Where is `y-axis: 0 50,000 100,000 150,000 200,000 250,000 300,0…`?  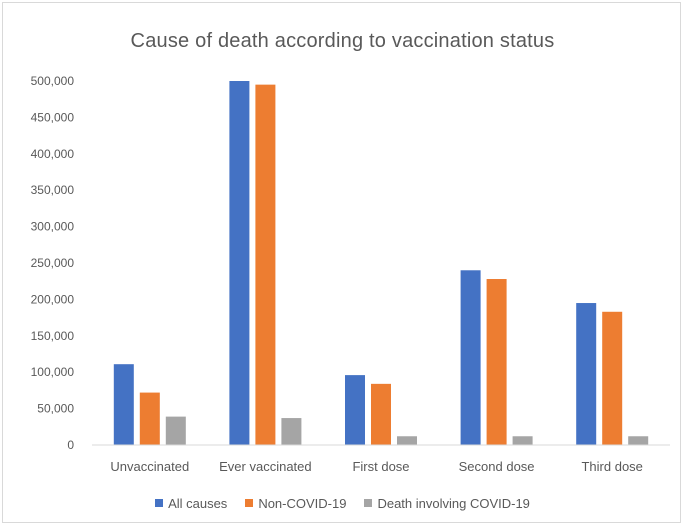
y-axis: 0 50,000 100,000 150,000 200,000 250,000 300,0… is located at coordinates (53, 263).